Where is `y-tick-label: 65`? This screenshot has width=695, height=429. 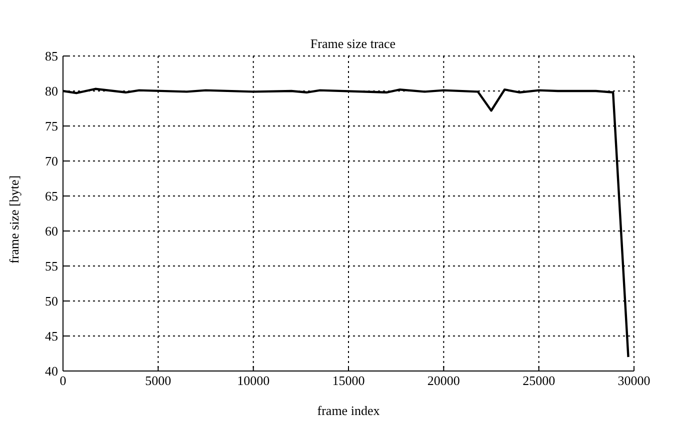 y-tick-label: 65 is located at coordinates (51, 196).